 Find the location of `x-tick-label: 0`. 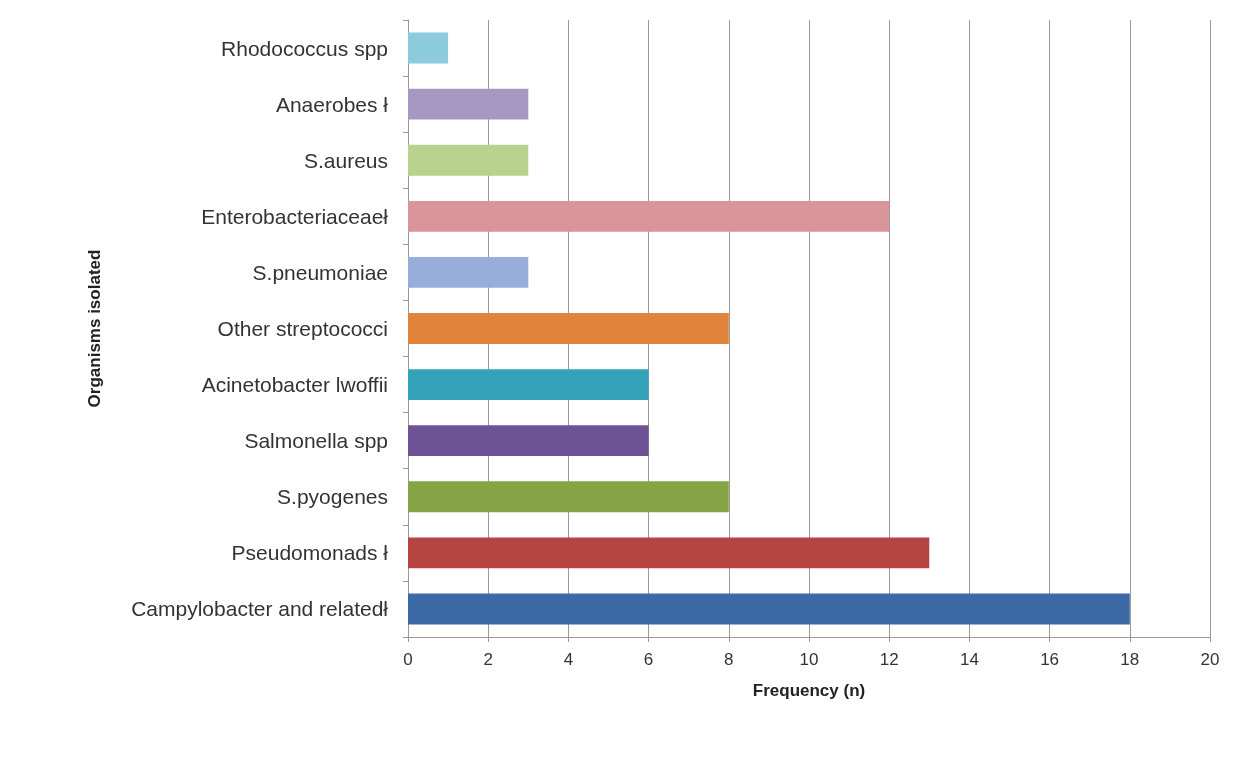

x-tick-label: 0 is located at coordinates (408, 659).